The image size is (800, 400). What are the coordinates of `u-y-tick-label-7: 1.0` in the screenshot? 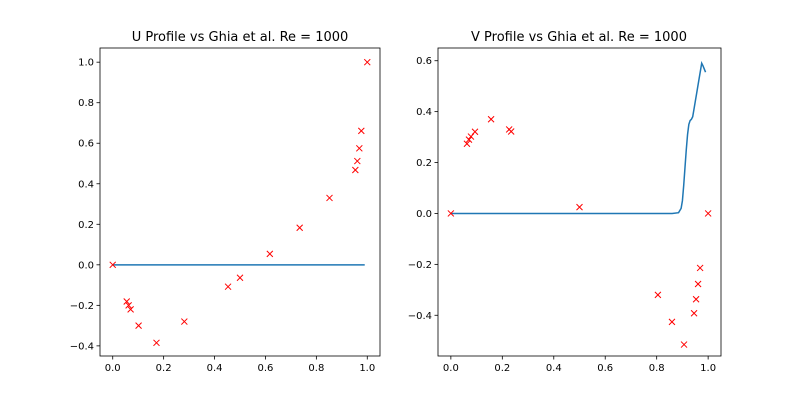 It's located at (86, 63).